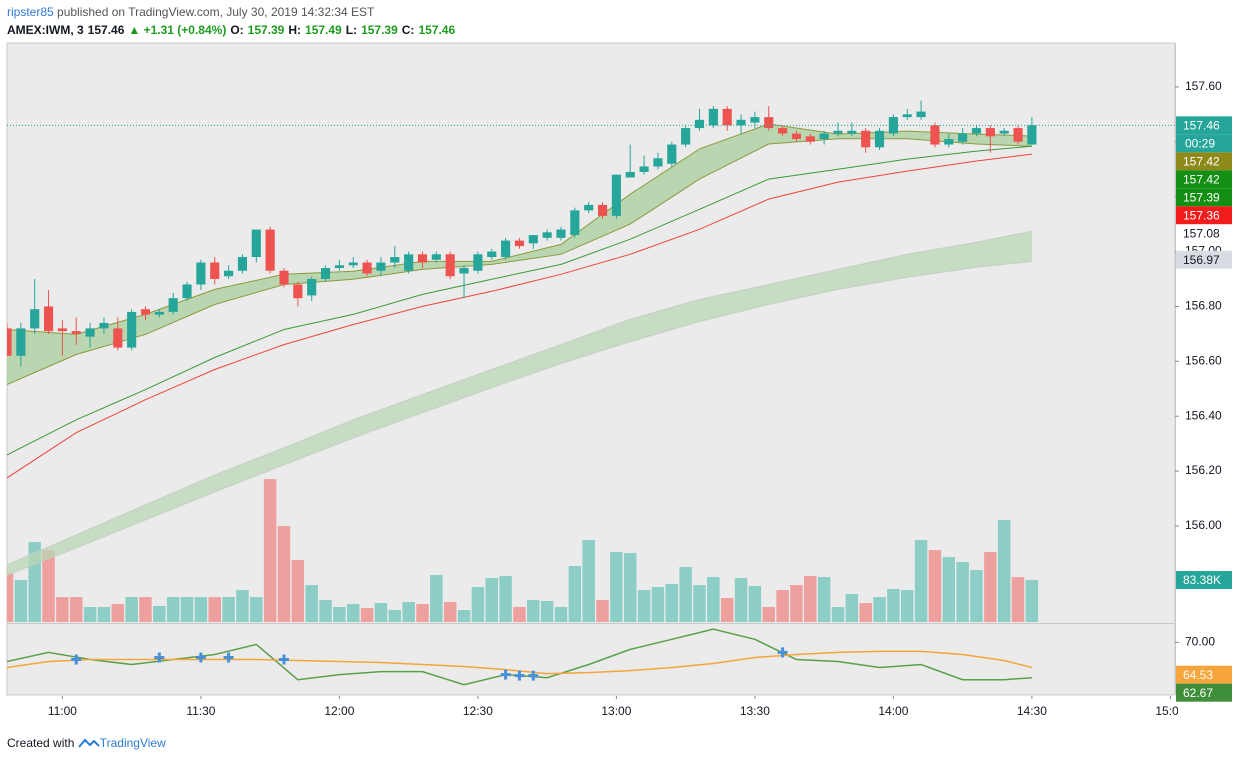 This screenshot has width=1244, height=760. What do you see at coordinates (1198, 693) in the screenshot?
I see `price-tag-label: 62.67` at bounding box center [1198, 693].